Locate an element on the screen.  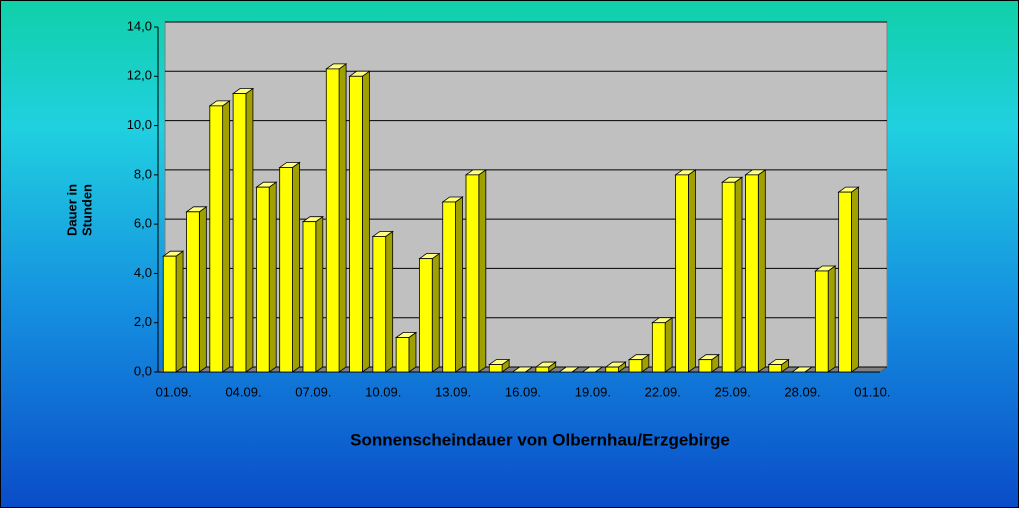
x-tick-label: 07.09. is located at coordinates (313, 391).